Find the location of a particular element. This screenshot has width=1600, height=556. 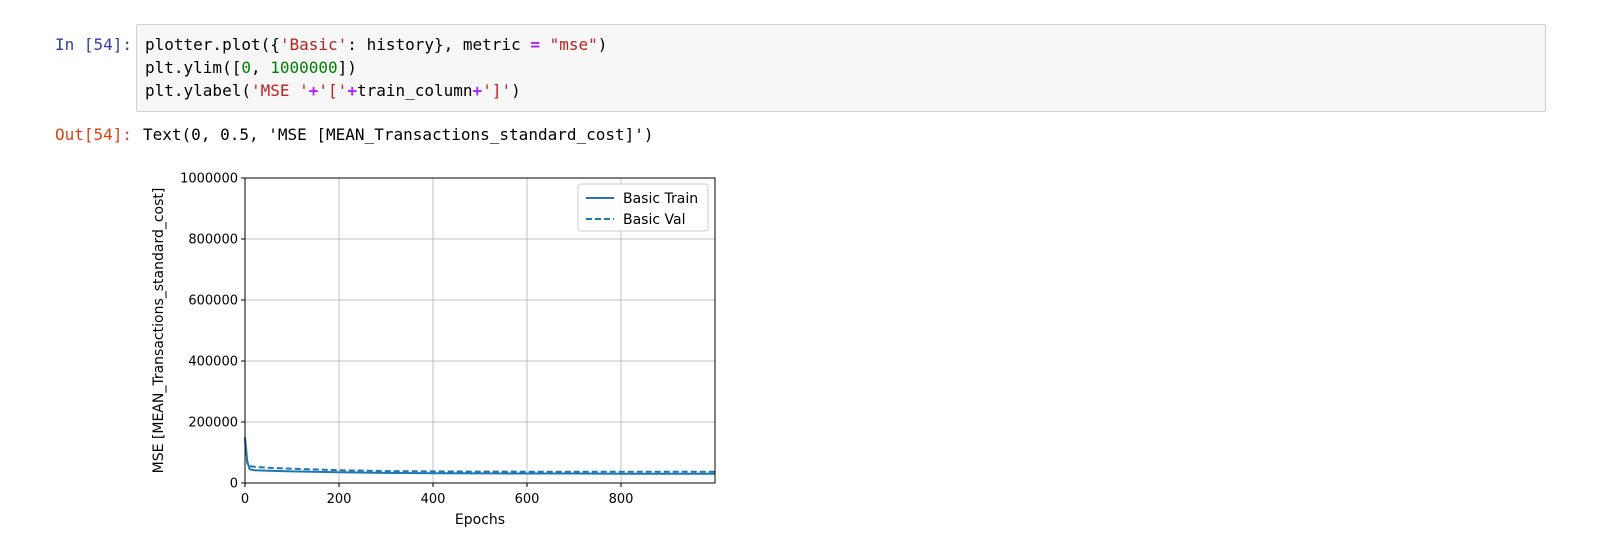

code-line-2: plt.ylim([0, 1000000]) is located at coordinates (251, 67).